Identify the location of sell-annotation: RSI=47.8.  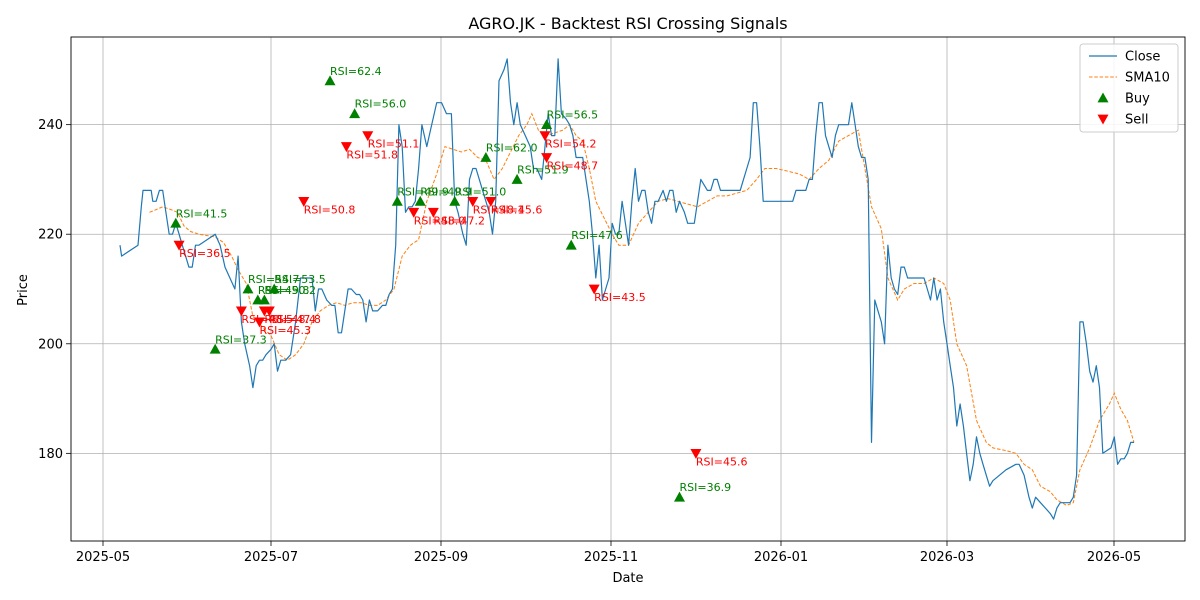
(295, 319).